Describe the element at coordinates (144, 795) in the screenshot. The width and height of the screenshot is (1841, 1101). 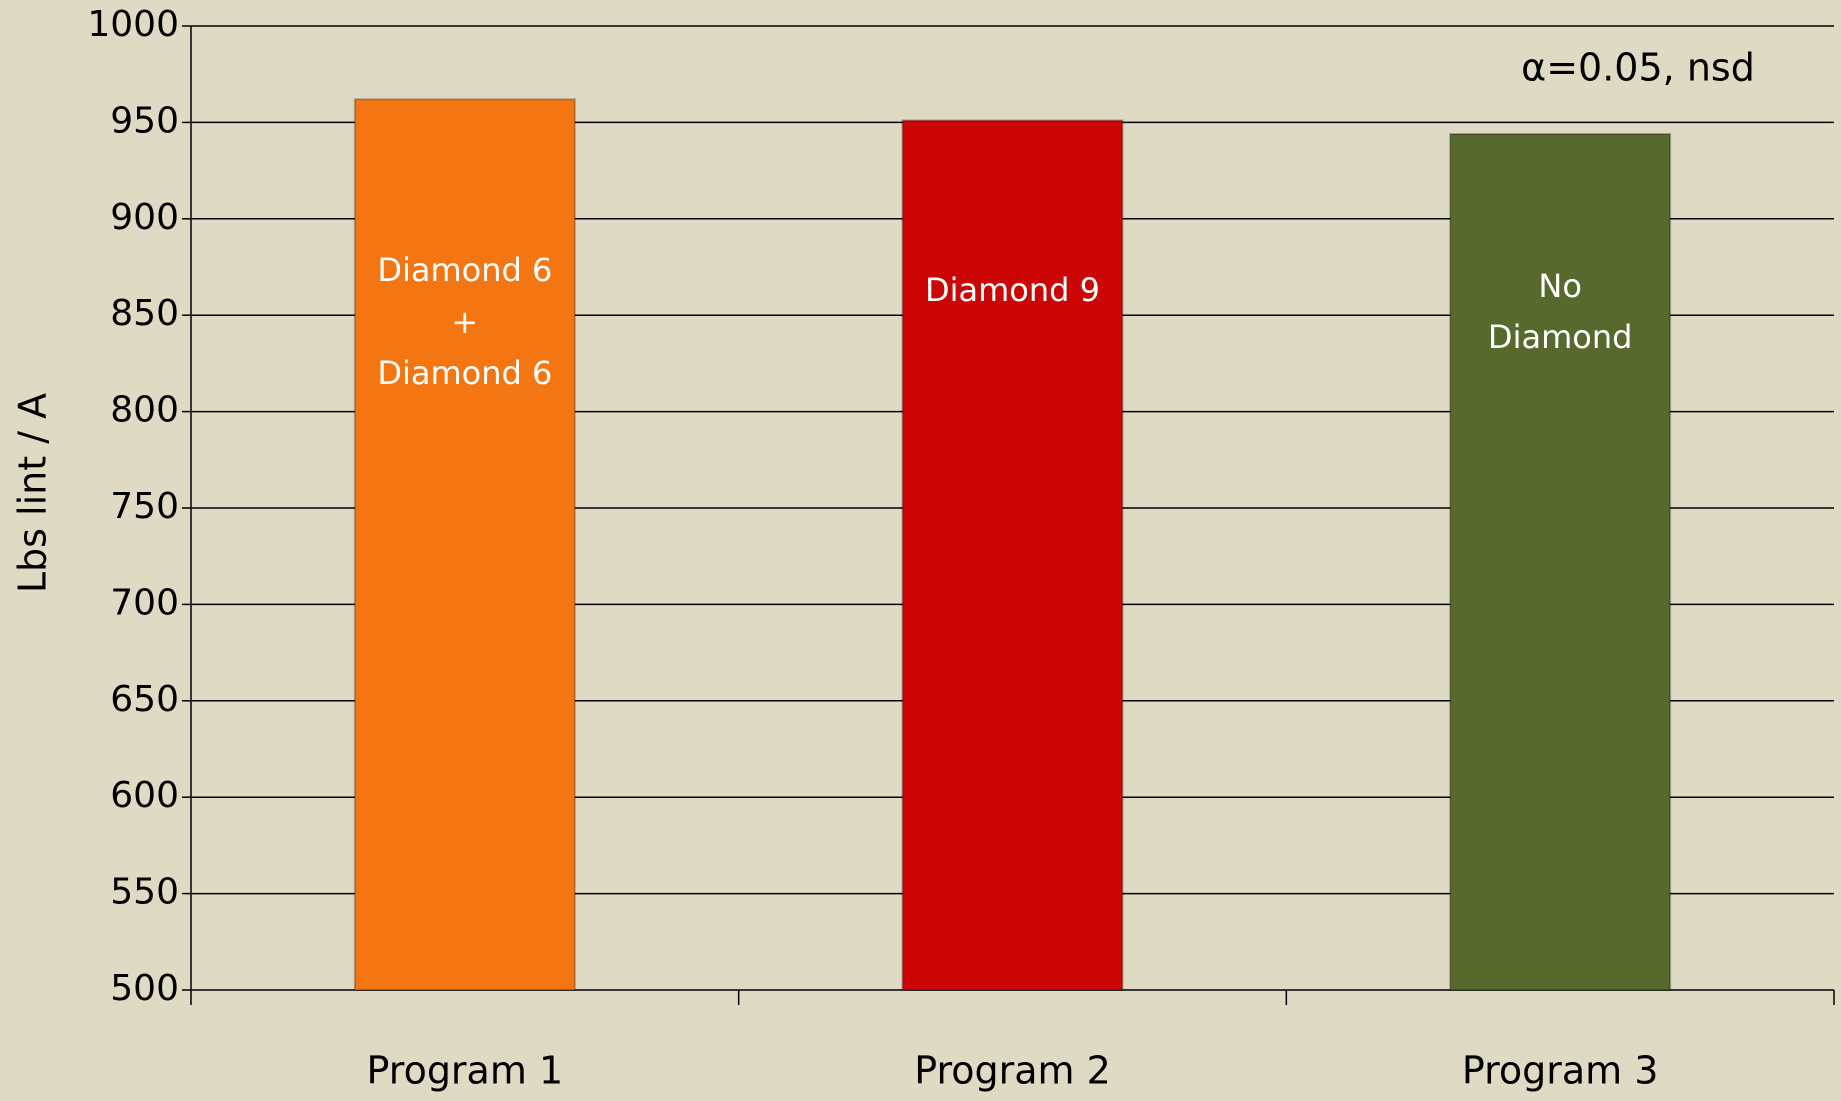
I see `y-tick-label: 600` at that location.